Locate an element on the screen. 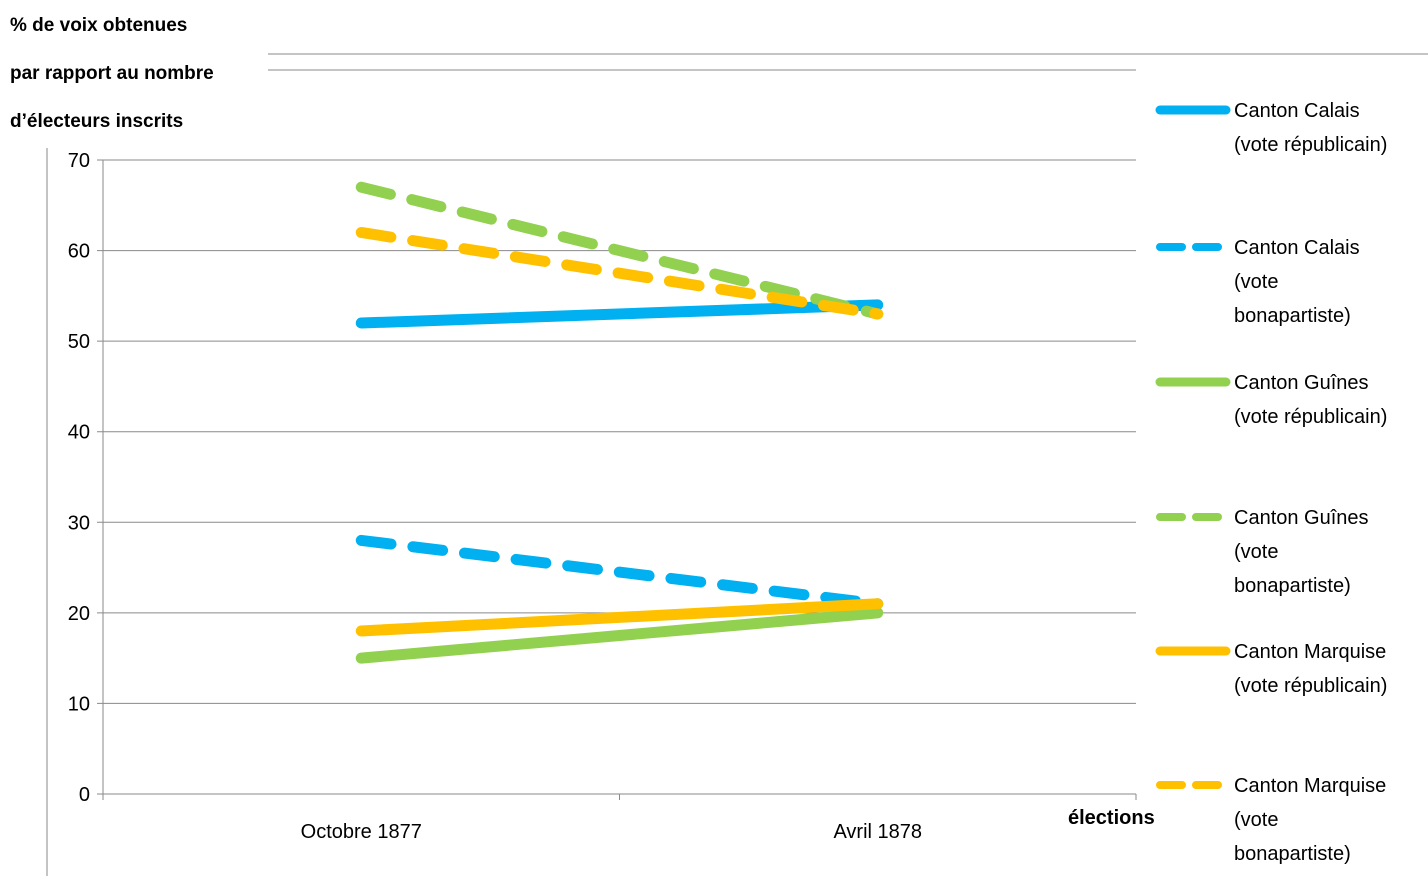 The height and width of the screenshot is (876, 1428). legend-item-6: Canton Marquise (vote bonapartiste) is located at coordinates (1271, 820).